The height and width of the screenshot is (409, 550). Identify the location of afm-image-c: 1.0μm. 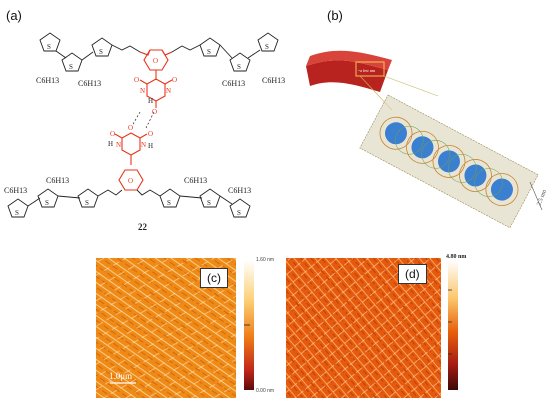
(166, 328).